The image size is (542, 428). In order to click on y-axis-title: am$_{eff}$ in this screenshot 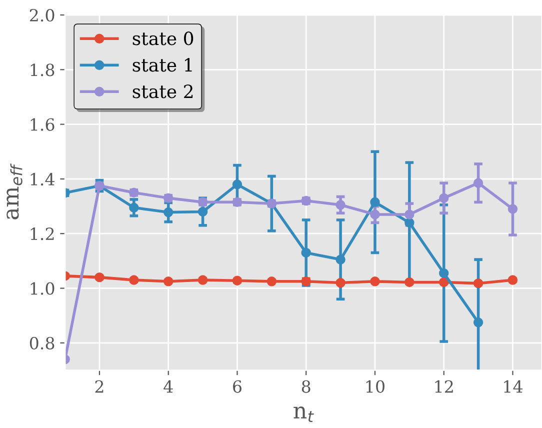, I will do `click(14, 191)`.